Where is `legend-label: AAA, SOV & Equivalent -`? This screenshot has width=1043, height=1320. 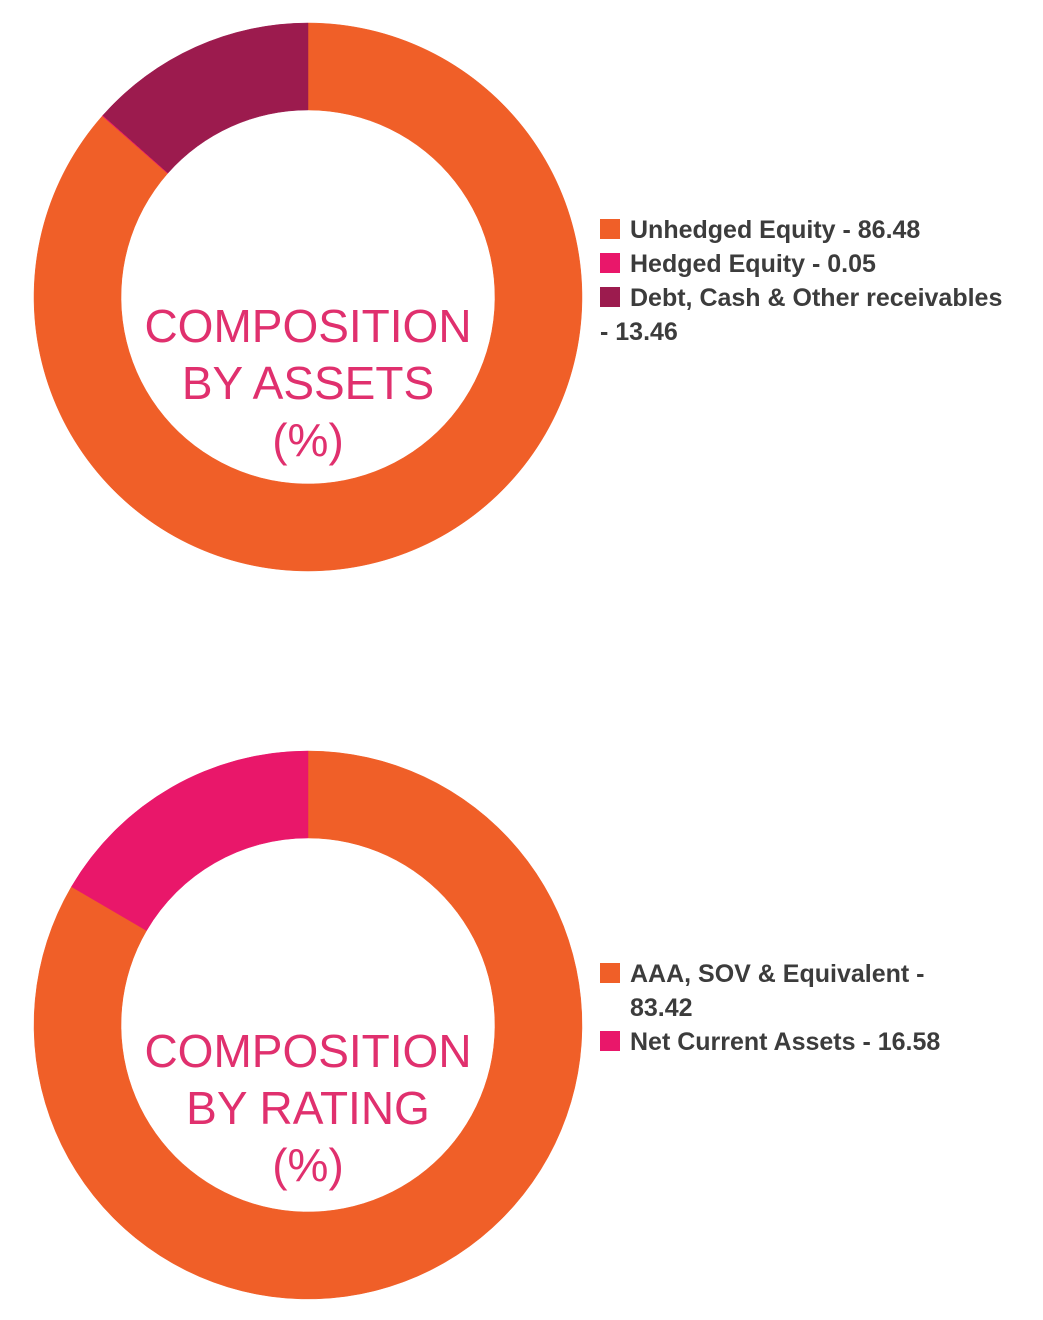 legend-label: AAA, SOV & Equivalent - is located at coordinates (777, 974).